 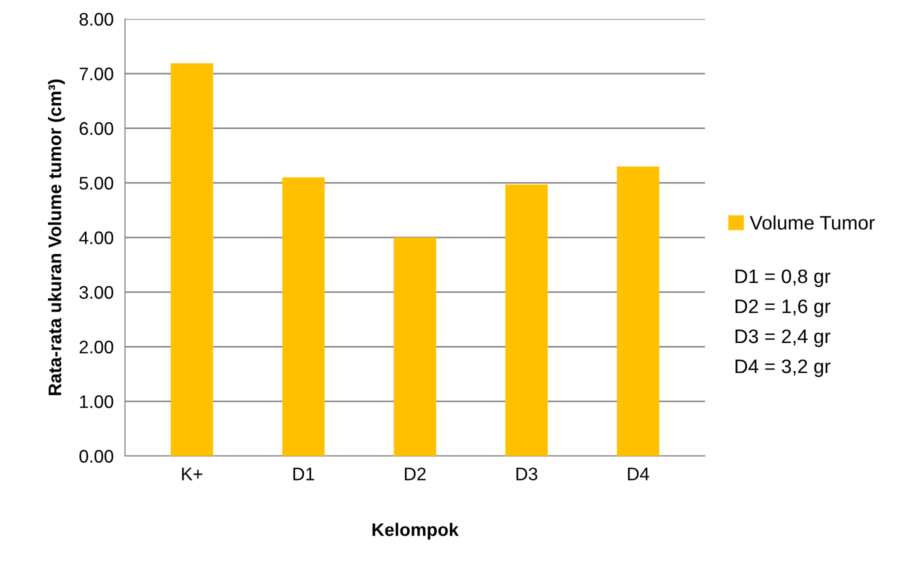 What do you see at coordinates (783, 368) in the screenshot?
I see `text: D4 = 3,2 gr` at bounding box center [783, 368].